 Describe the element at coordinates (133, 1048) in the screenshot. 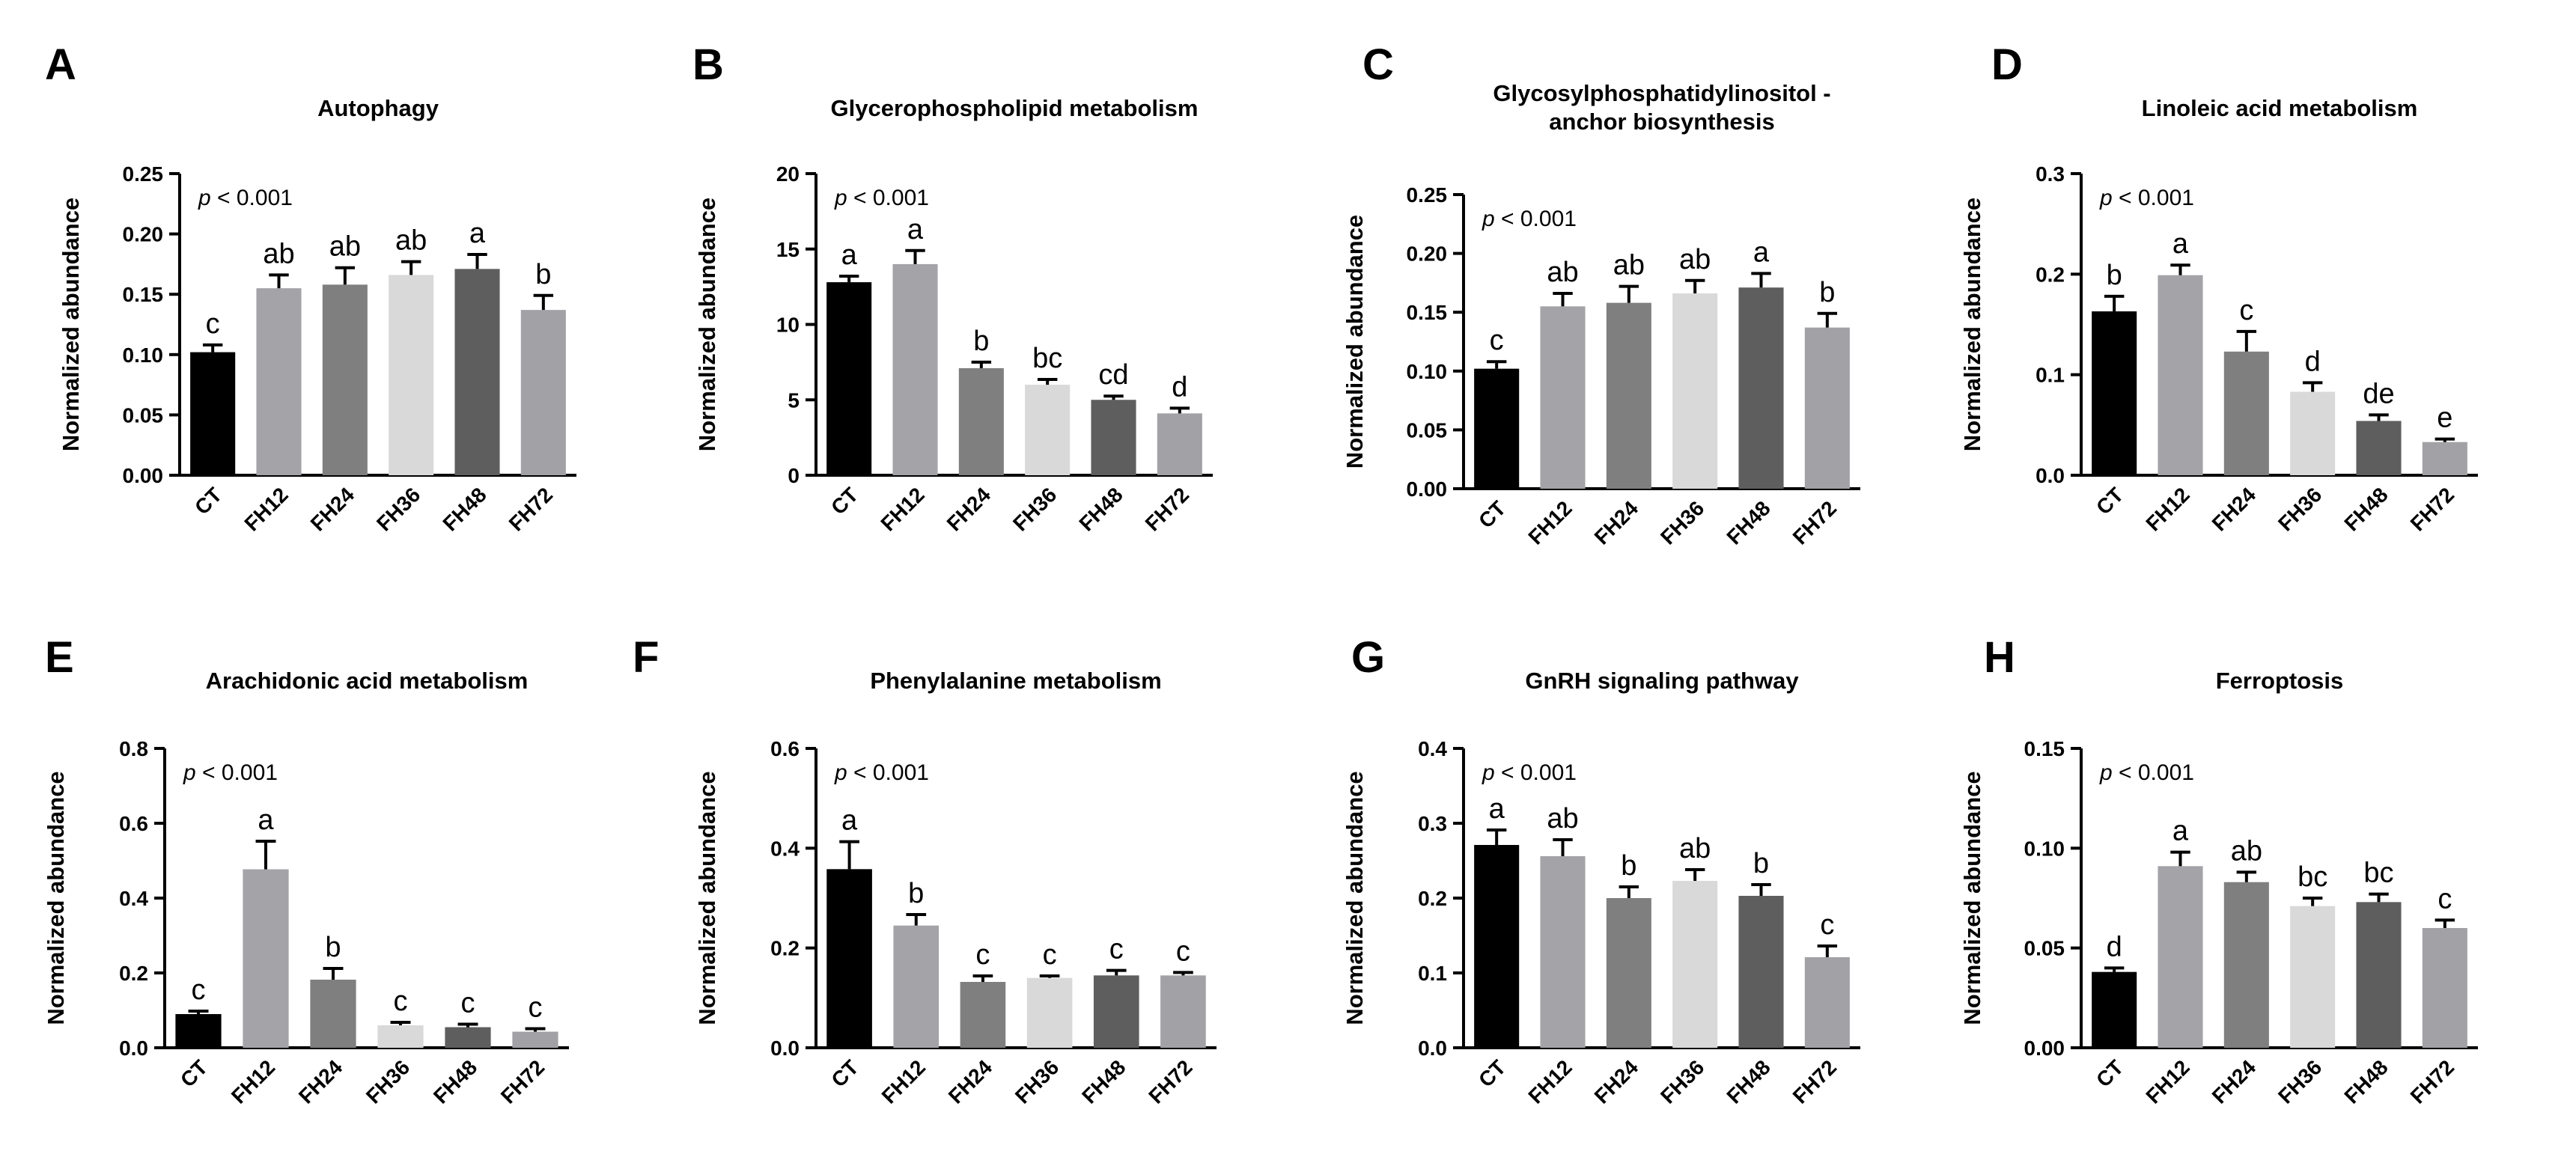

I see `y-tick-label: 0.0` at that location.